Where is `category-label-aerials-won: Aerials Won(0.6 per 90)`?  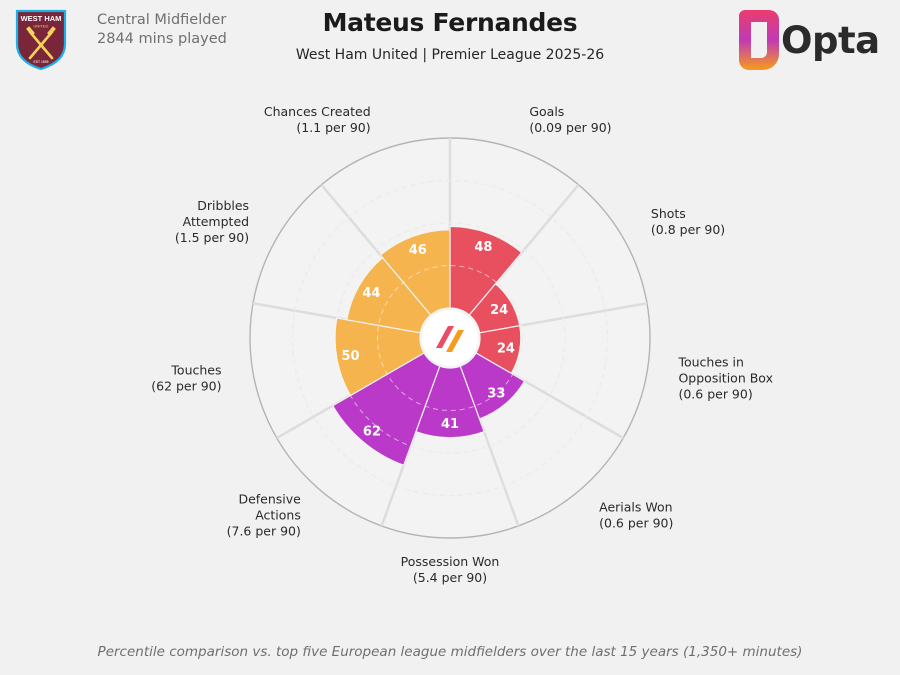
category-label-aerials-won: Aerials Won(0.6 per 90) is located at coordinates (636, 515).